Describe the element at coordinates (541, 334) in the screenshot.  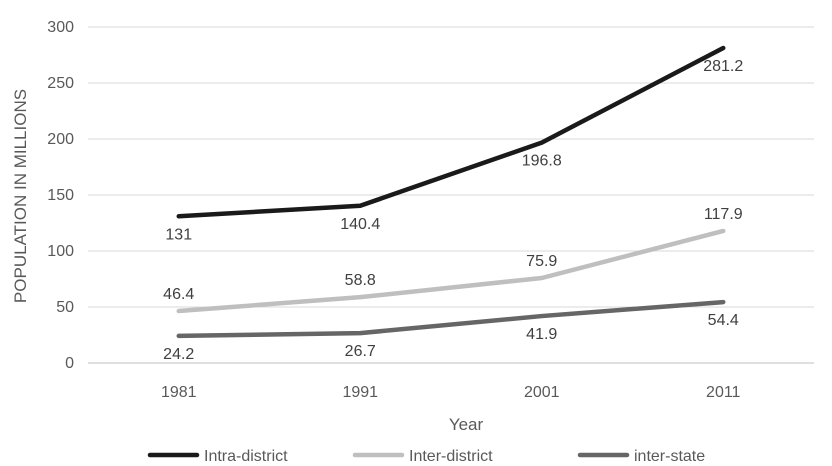
I see `data-label: 41.9` at that location.